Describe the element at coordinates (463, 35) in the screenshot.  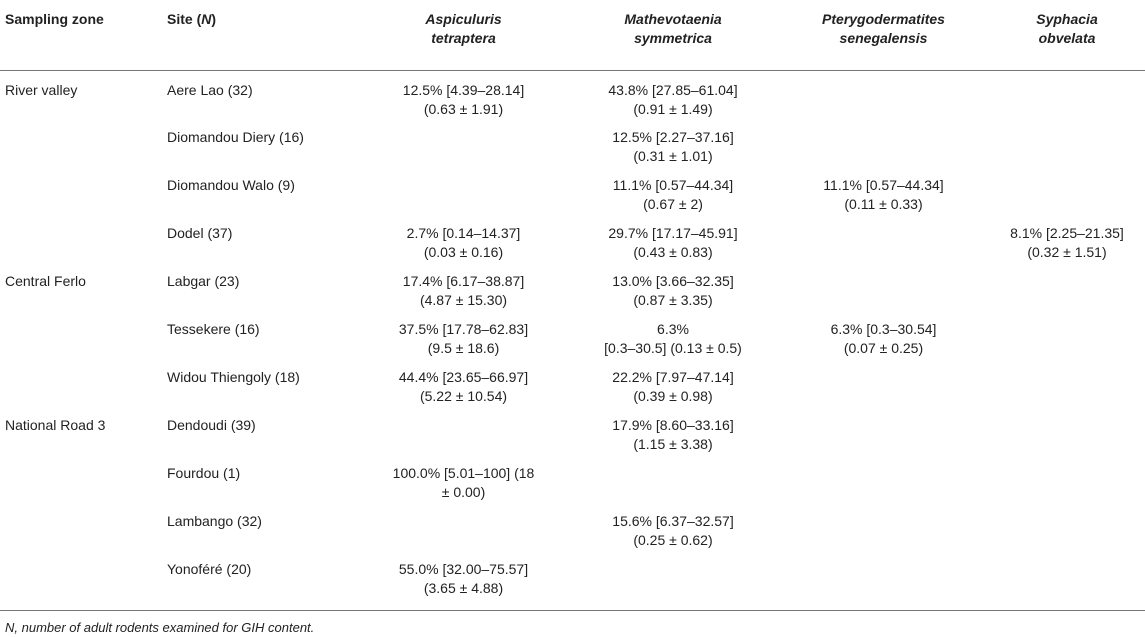
I see `header-aspiculuris: Aspiculuris tetraptera` at that location.